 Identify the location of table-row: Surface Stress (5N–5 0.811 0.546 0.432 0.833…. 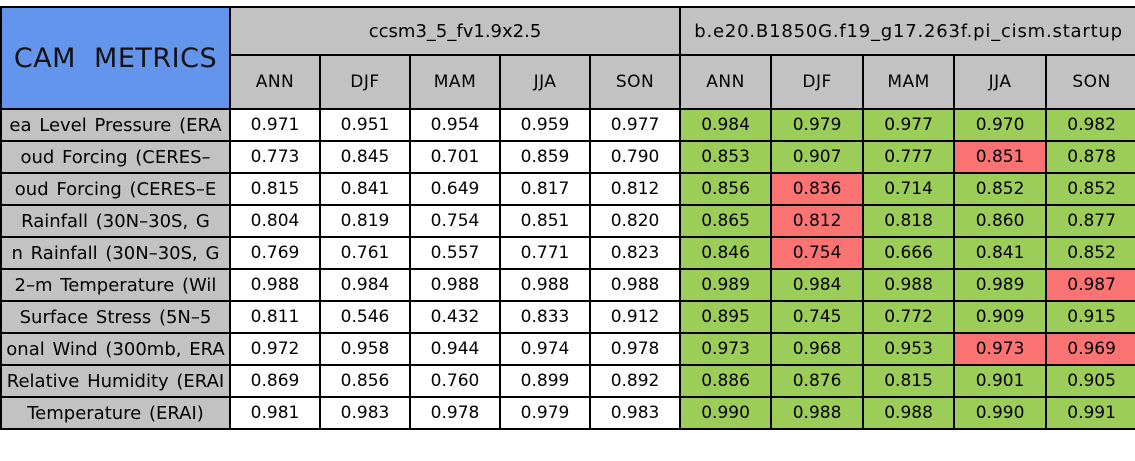
(567, 317).